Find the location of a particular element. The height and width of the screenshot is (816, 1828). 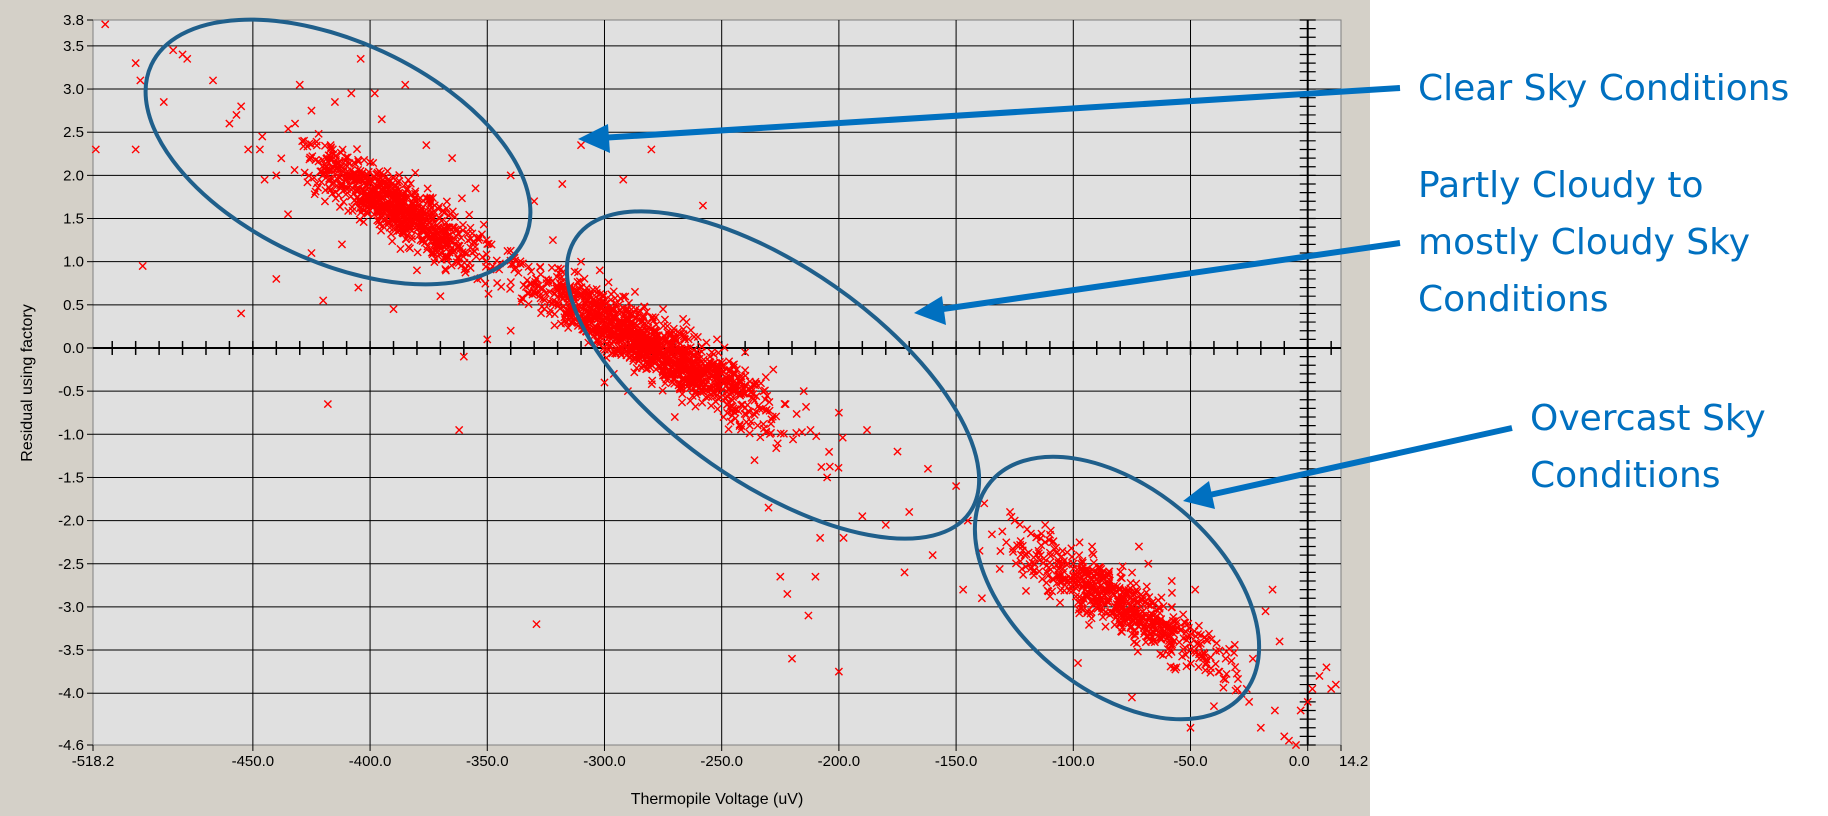

x-tick-label: 0.0 is located at coordinates (1299, 761).